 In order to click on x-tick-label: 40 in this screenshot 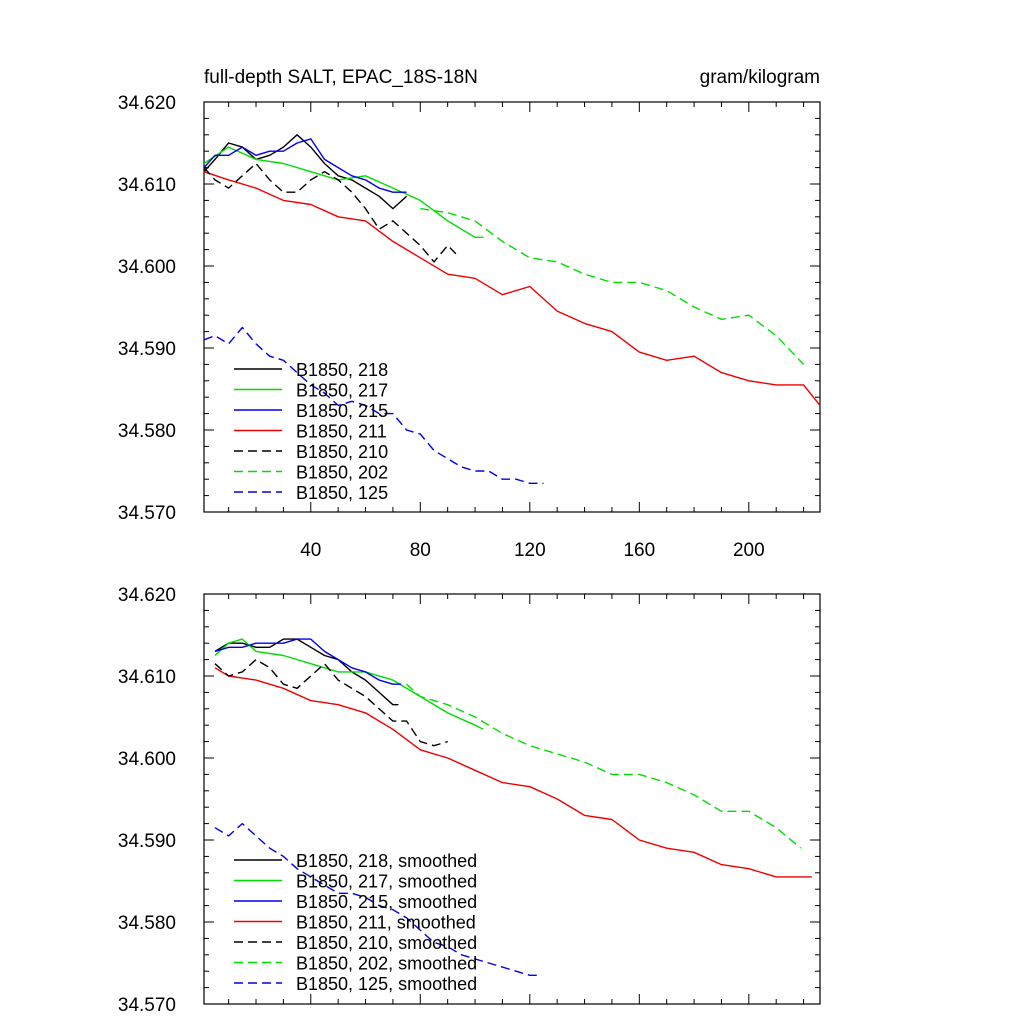, I will do `click(310, 550)`.